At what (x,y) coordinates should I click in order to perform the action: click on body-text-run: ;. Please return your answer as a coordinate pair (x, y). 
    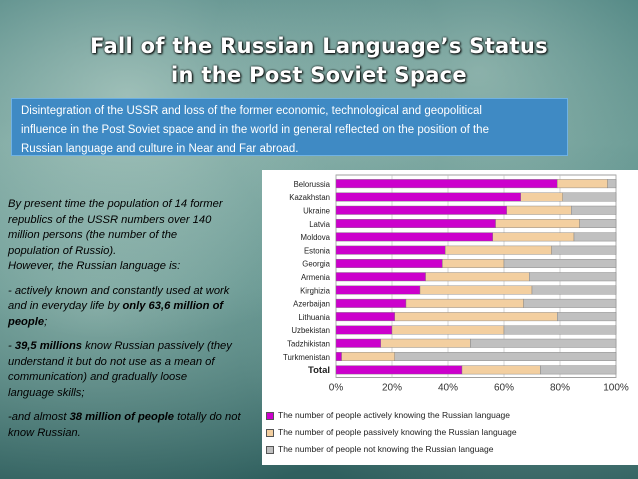
    Looking at the image, I should click on (46, 321).